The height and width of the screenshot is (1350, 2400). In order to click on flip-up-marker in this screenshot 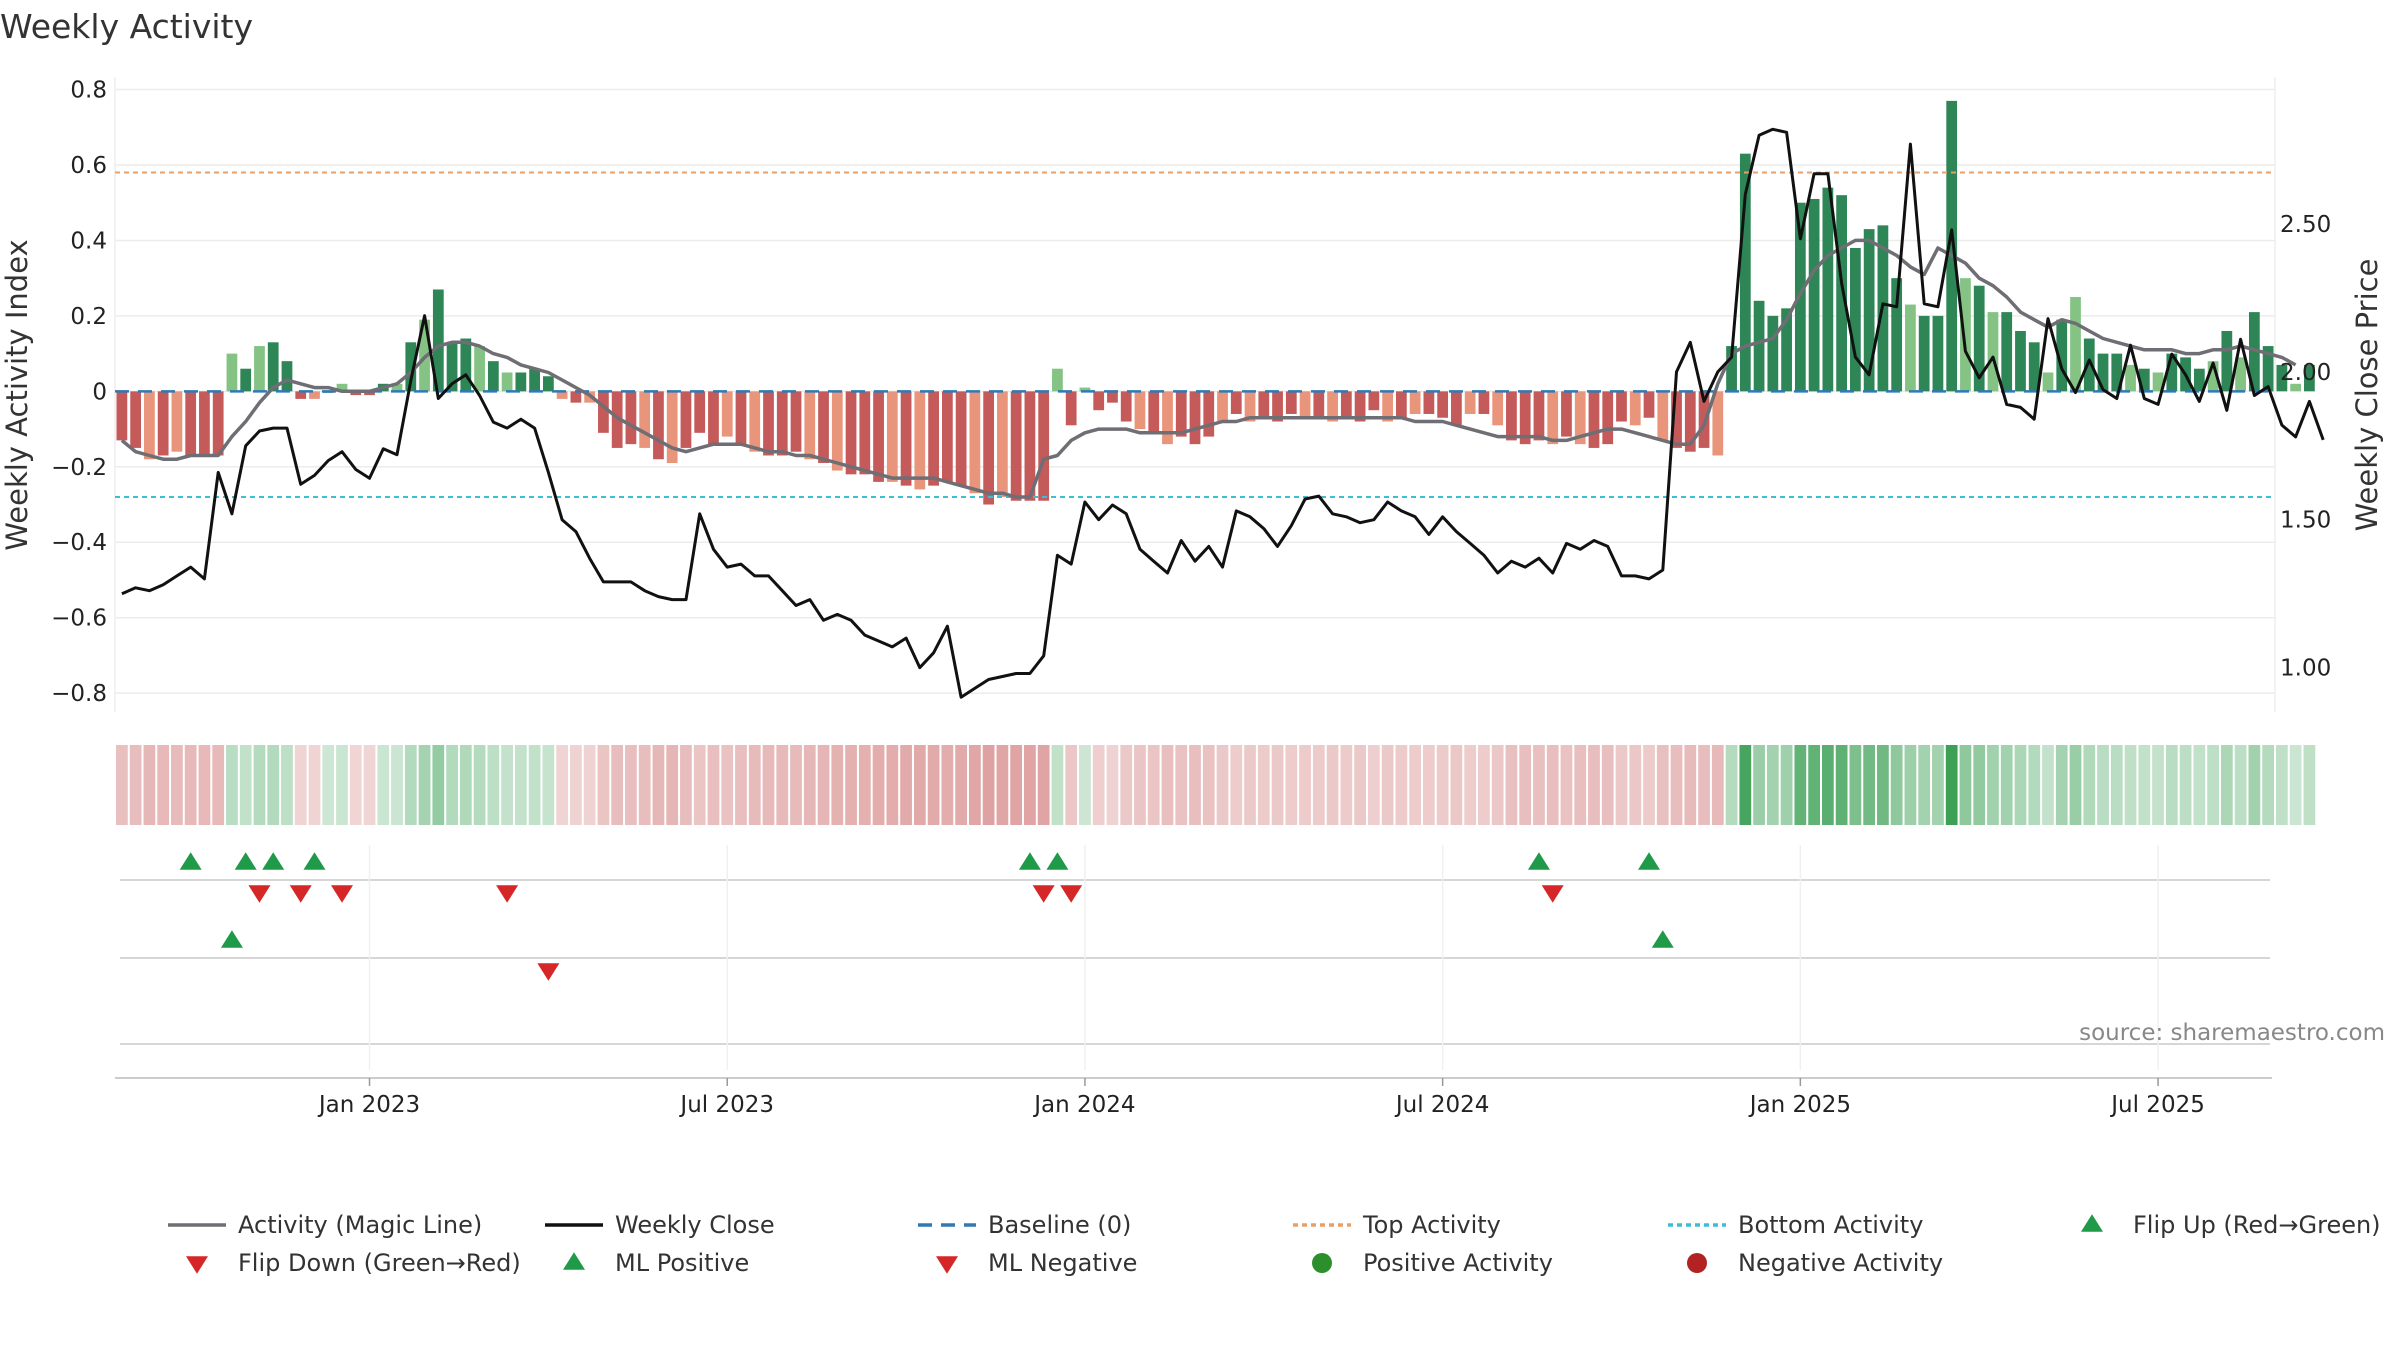, I will do `click(1029, 861)`.